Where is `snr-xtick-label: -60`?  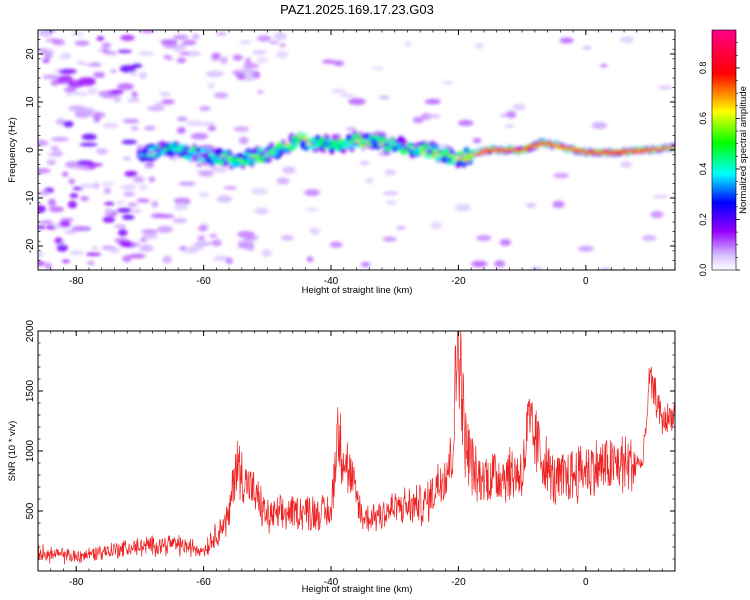
snr-xtick-label: -60 is located at coordinates (203, 582).